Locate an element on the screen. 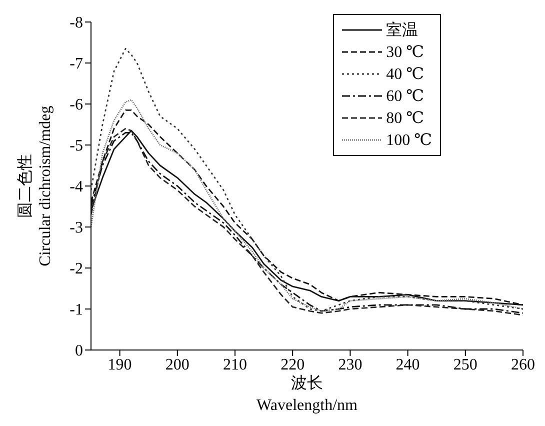  y-tick-label: -2 is located at coordinates (76, 269).